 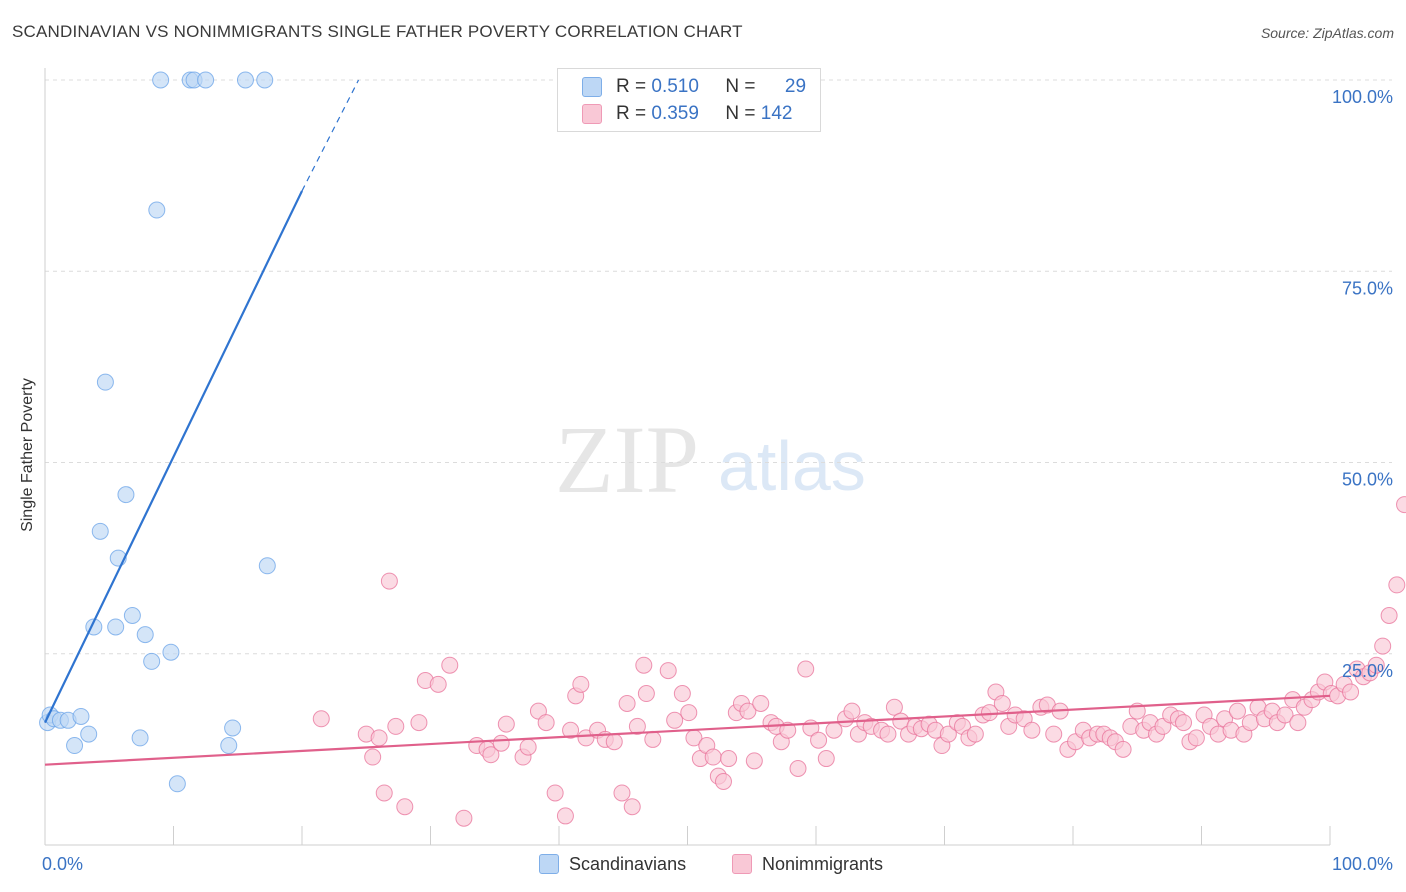 I want to click on scandinavian-trend-extension, so click(x=330, y=135).